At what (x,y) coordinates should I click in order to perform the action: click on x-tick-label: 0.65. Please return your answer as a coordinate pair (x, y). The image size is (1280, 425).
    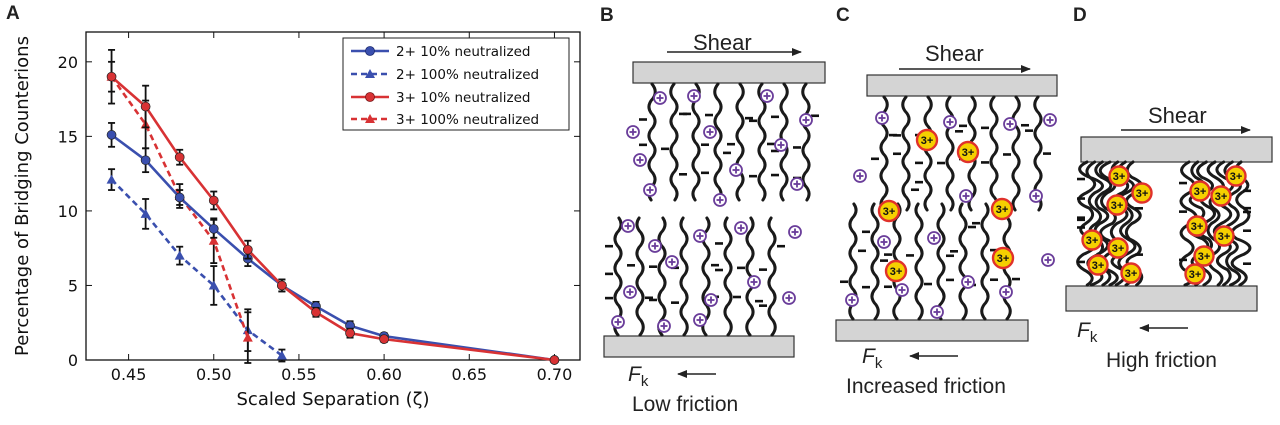
    Looking at the image, I should click on (469, 374).